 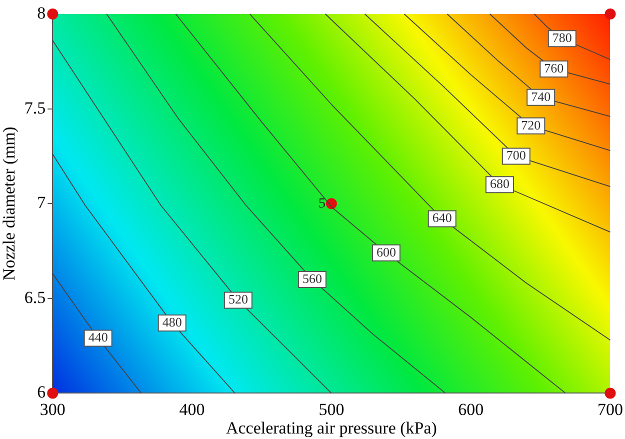 What do you see at coordinates (322, 204) in the screenshot?
I see `annotation: 5` at bounding box center [322, 204].